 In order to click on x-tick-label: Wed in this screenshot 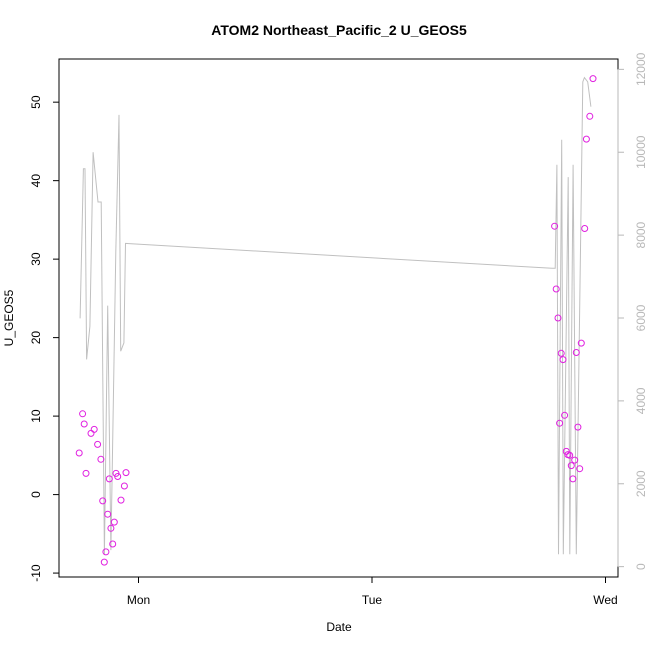, I will do `click(605, 600)`.